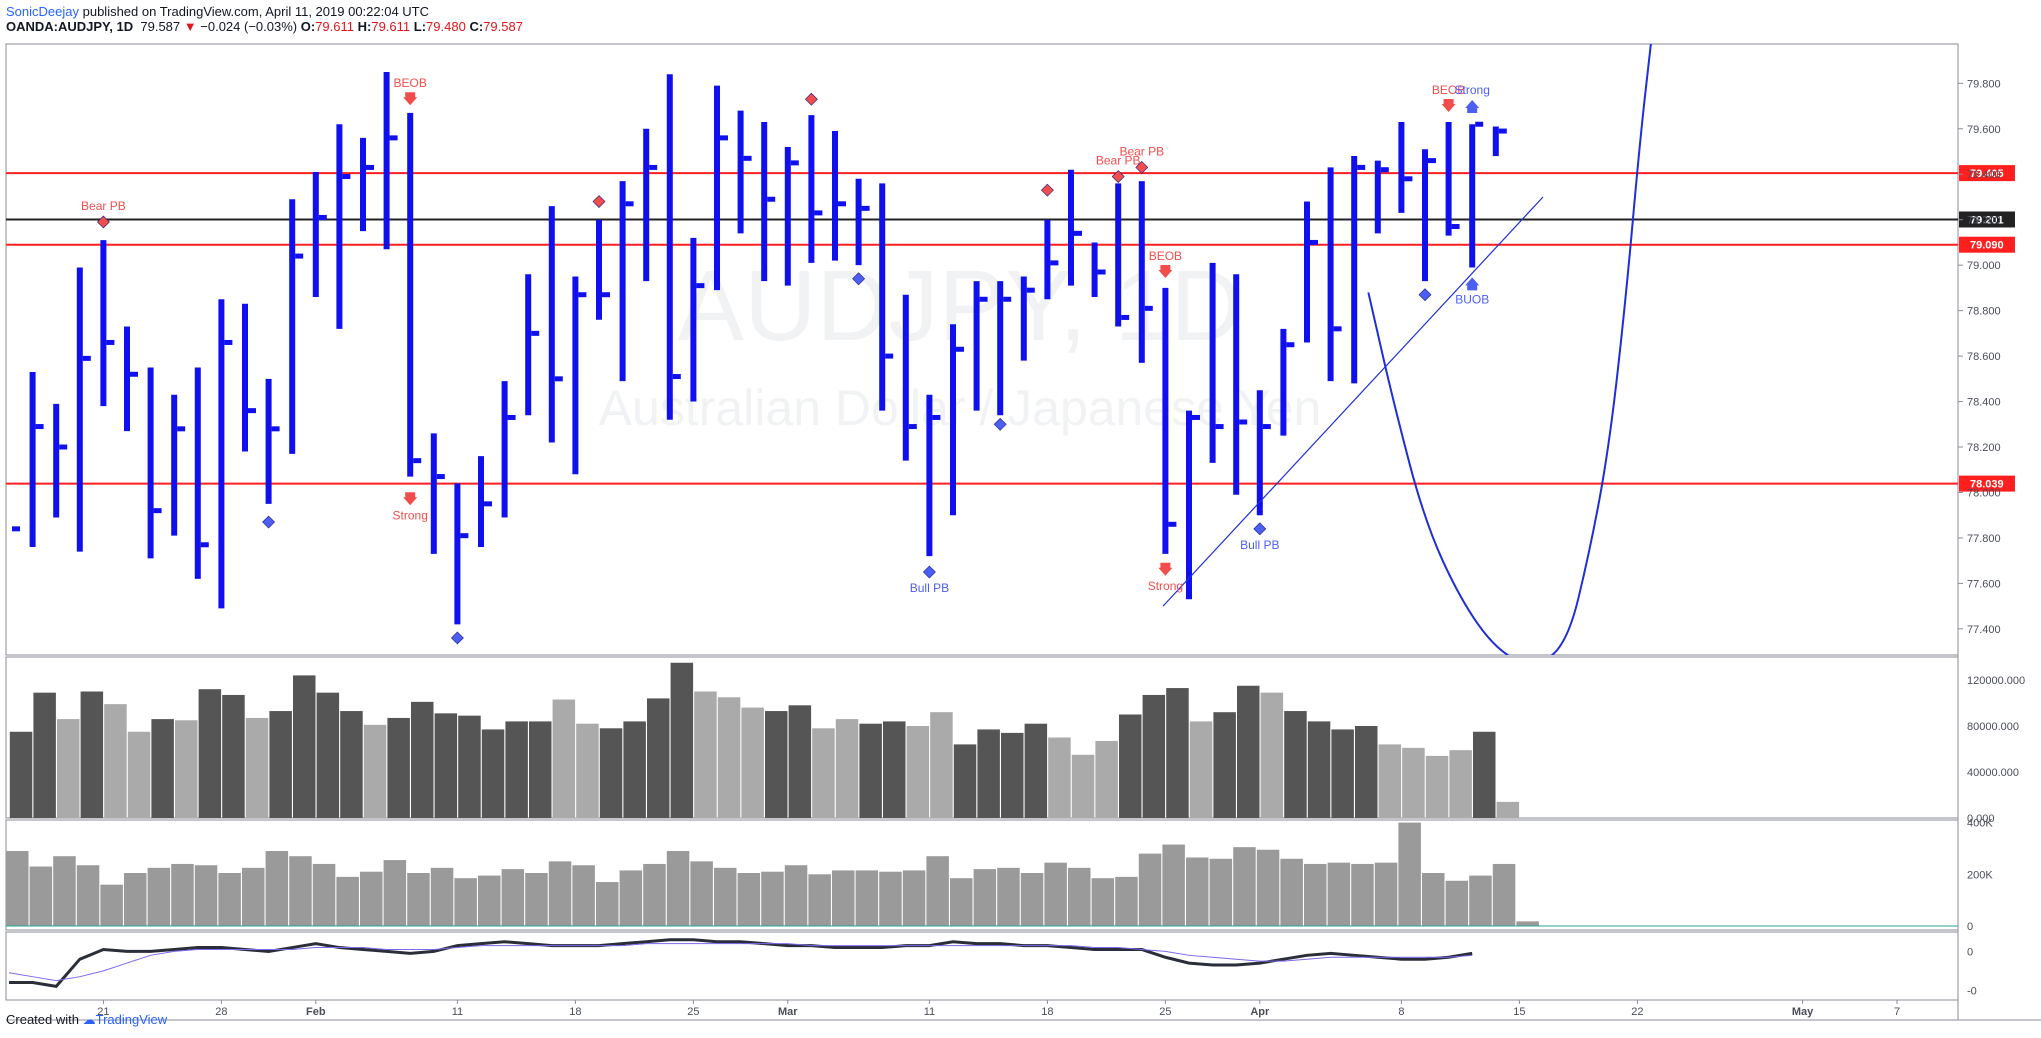  Describe the element at coordinates (811, 99) in the screenshot. I see `annotation` at that location.